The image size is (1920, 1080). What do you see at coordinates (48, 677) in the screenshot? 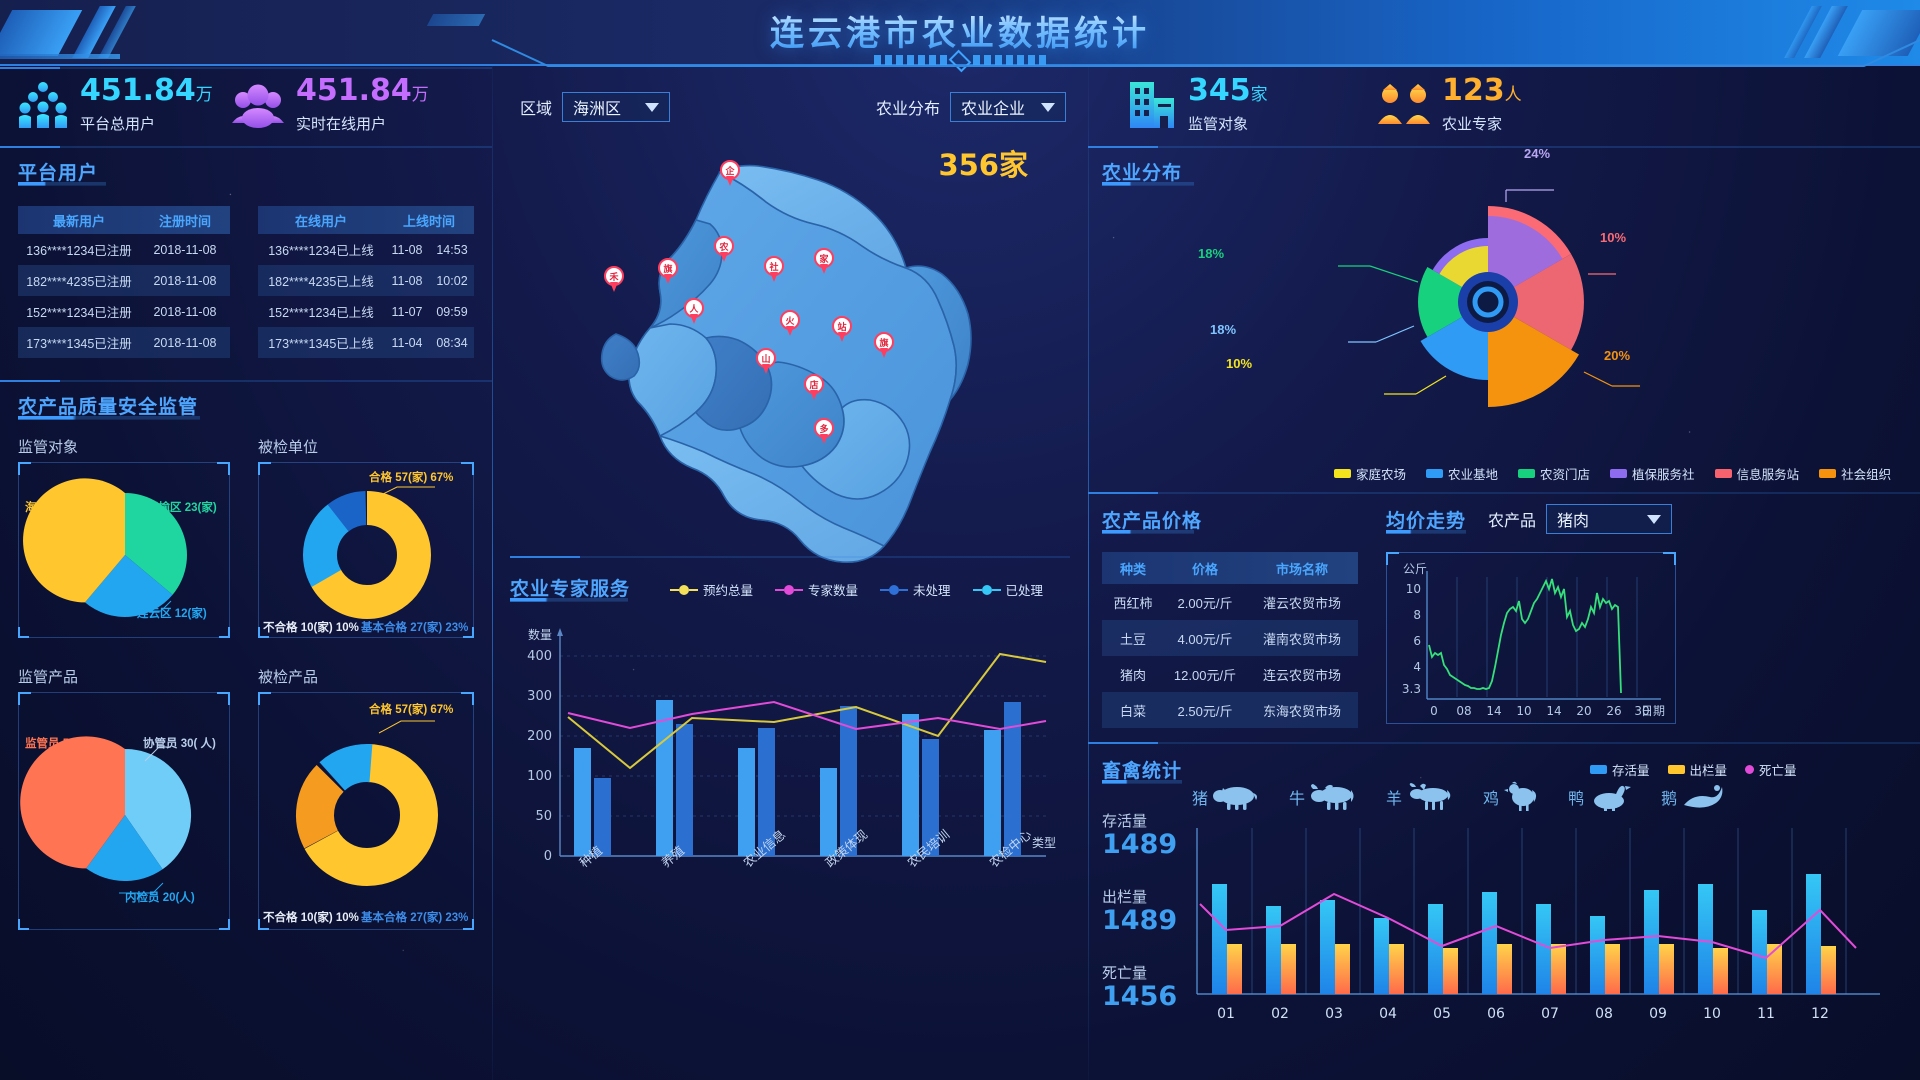
I see `chart-title-supervision-product: 监管产品` at bounding box center [48, 677].